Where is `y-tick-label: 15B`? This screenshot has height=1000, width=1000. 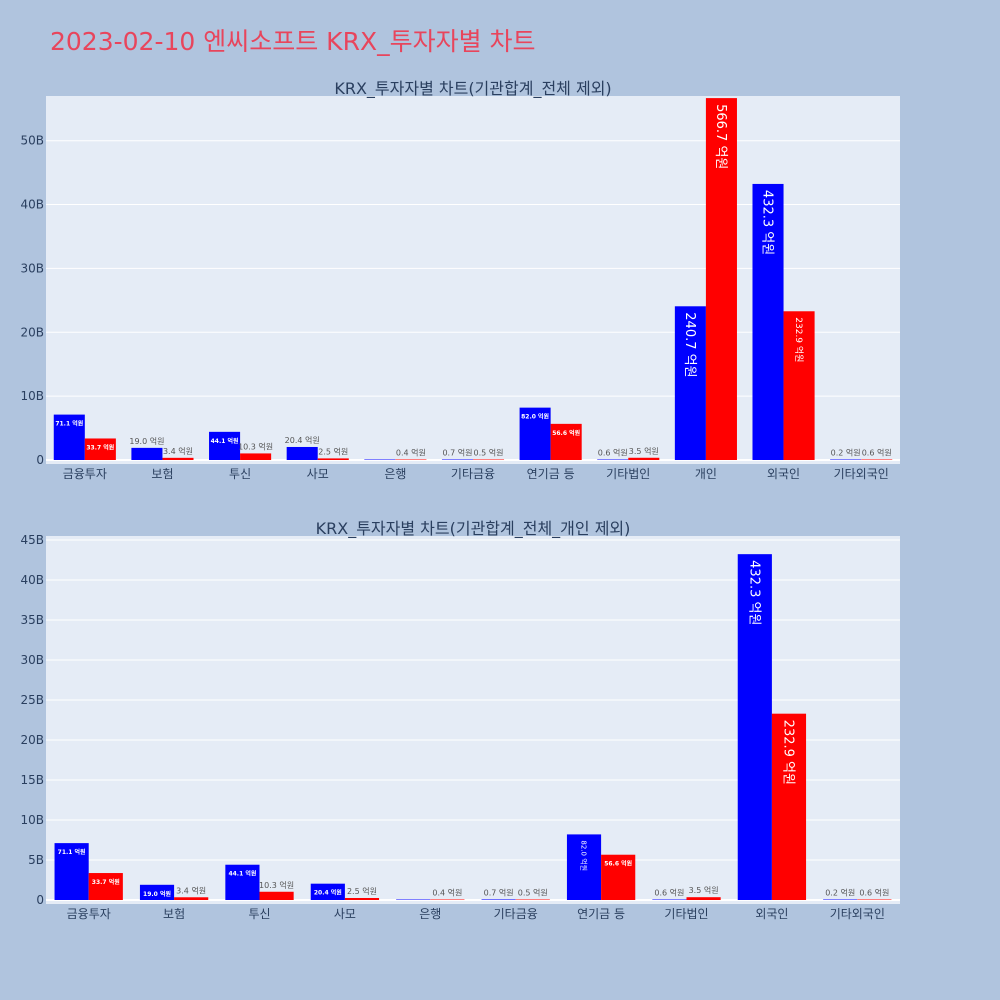
y-tick-label: 15B is located at coordinates (32, 780).